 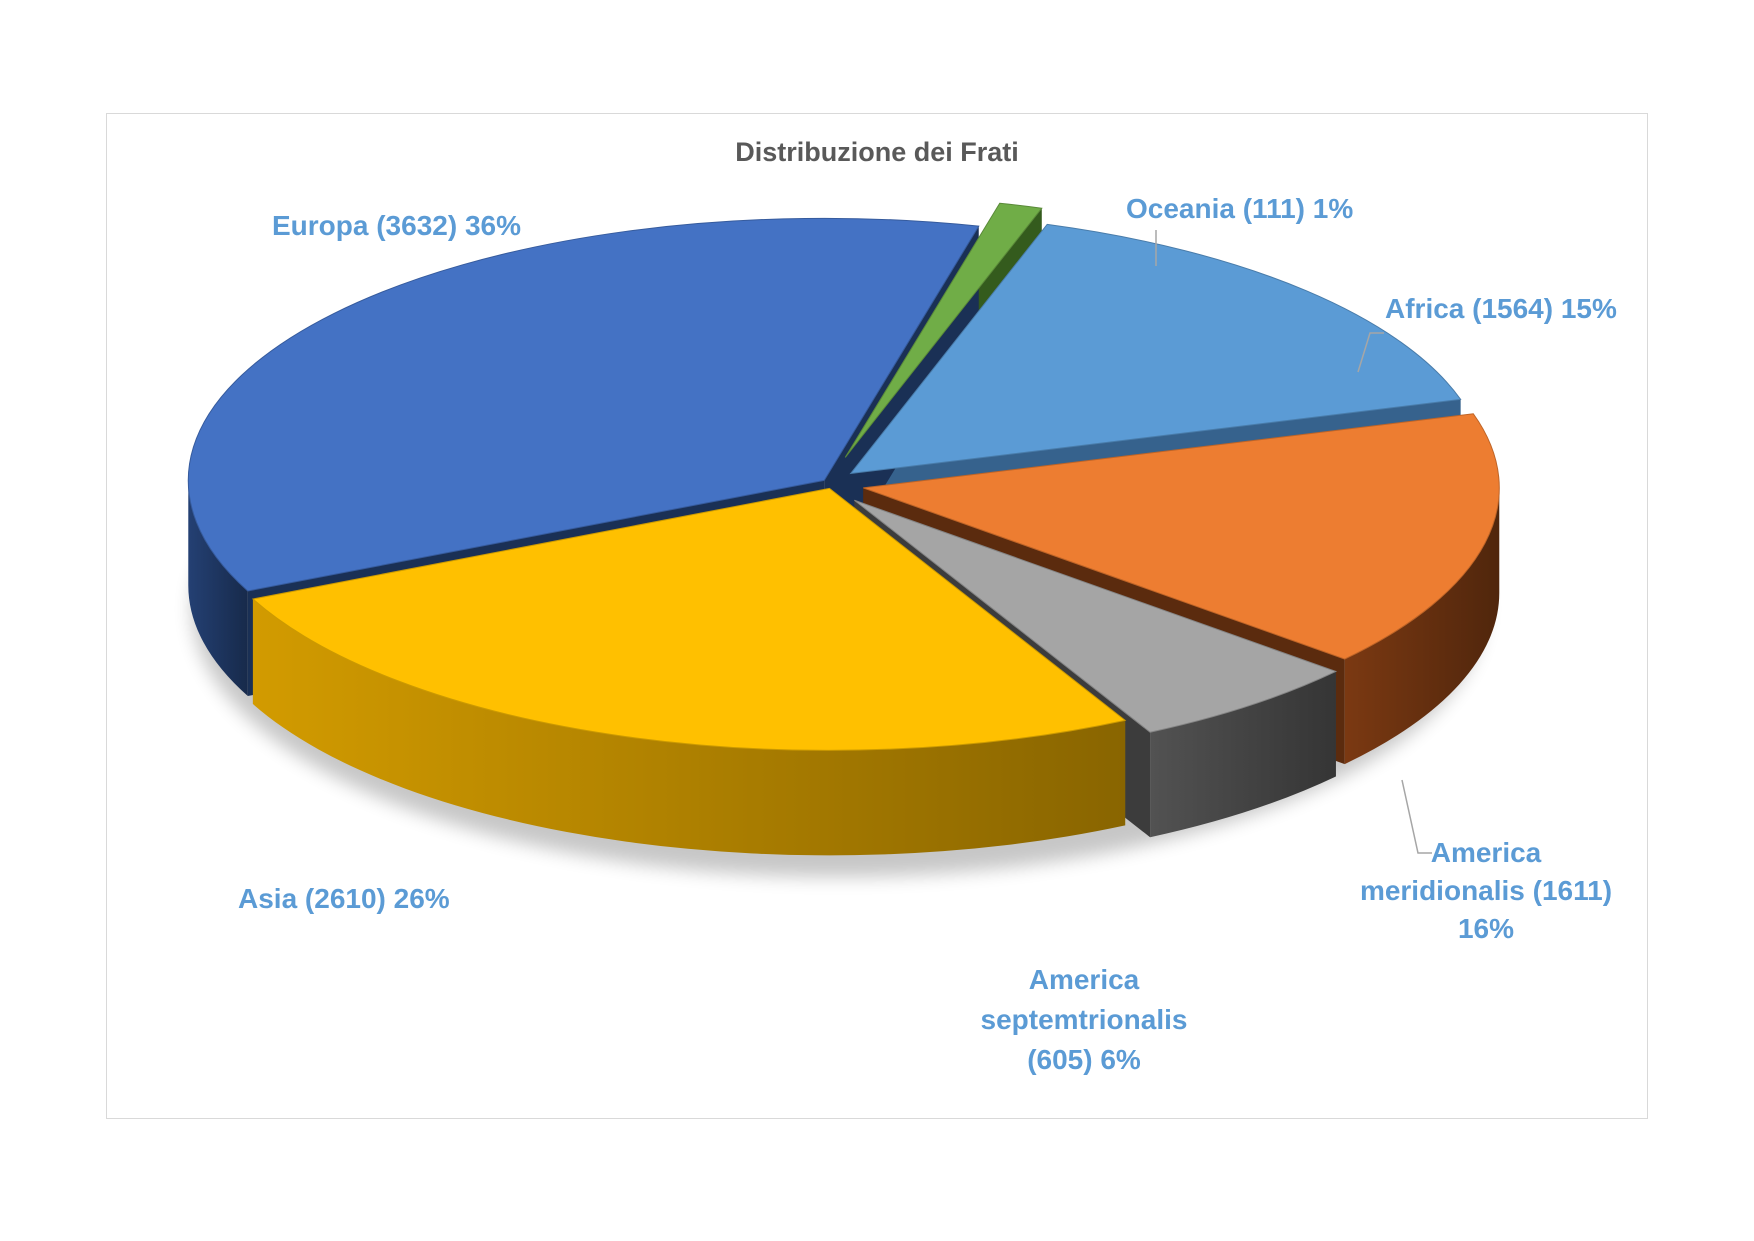 I want to click on data-label-america-septemtrionalis: America septemtrionalis (605) 6%, so click(x=1084, y=1019).